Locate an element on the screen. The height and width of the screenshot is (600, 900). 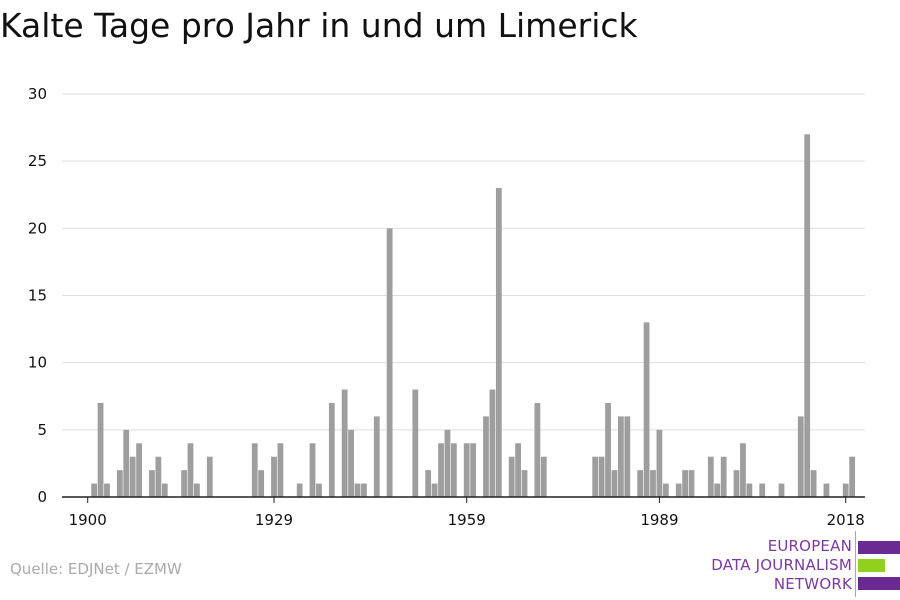
y-tick-label: 30 is located at coordinates (37, 94).